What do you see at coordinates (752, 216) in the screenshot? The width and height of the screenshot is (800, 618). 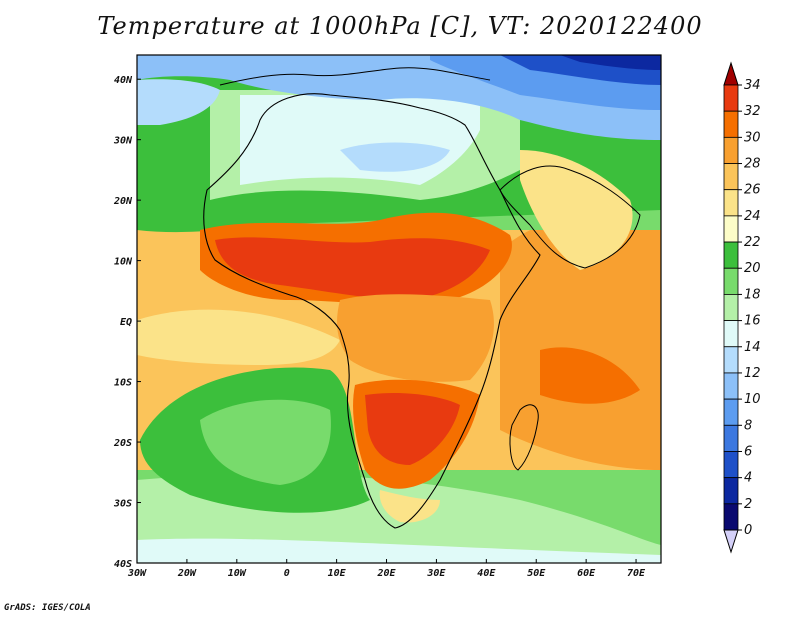 I see `colorbar-label: 24` at bounding box center [752, 216].